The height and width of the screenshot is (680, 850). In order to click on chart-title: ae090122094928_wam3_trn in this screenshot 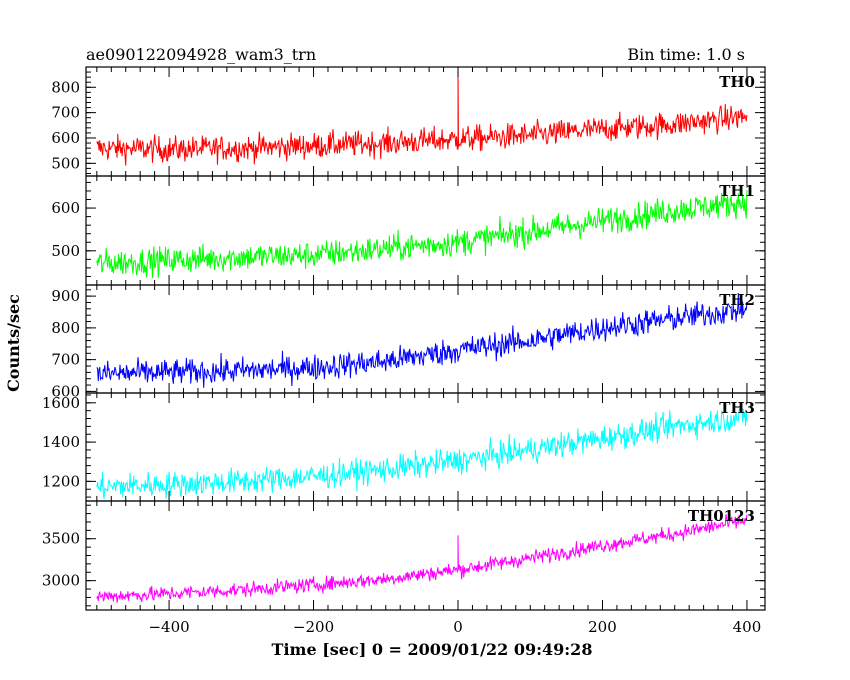, I will do `click(201, 54)`.